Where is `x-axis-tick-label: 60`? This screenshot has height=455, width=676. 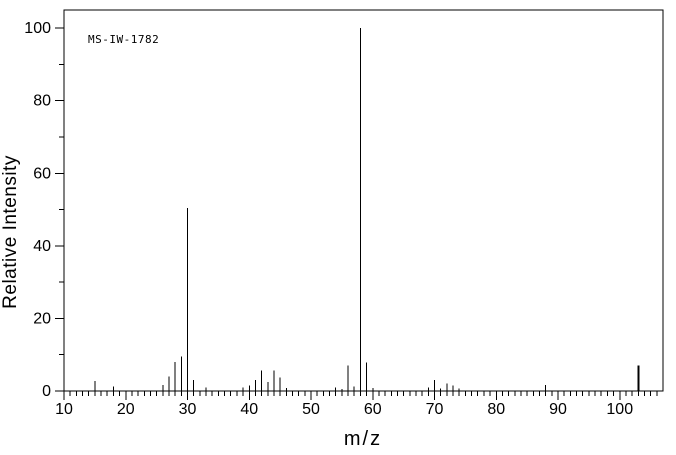 x-axis-tick-label: 60 is located at coordinates (373, 409).